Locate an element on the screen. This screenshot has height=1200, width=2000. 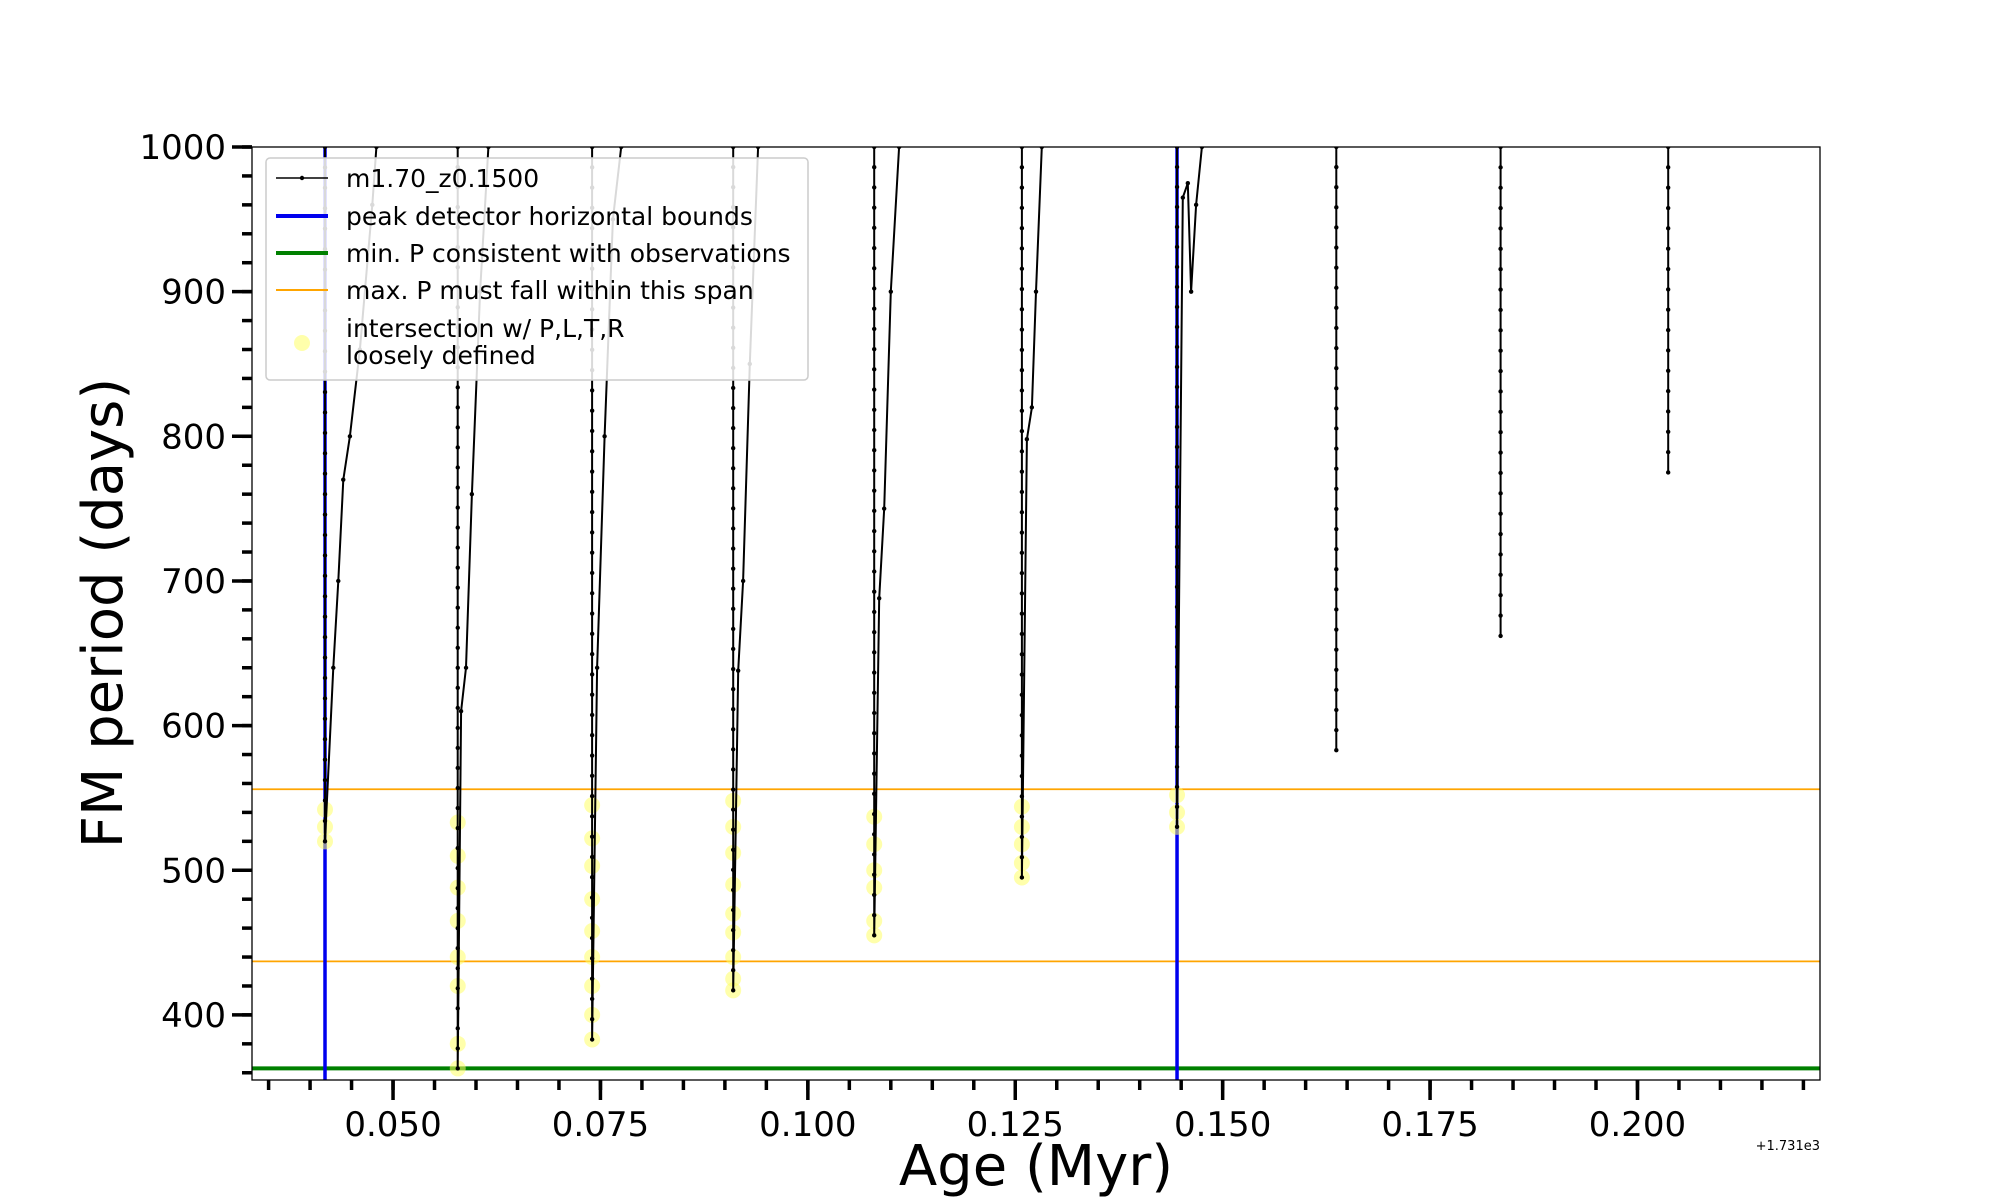
x-tick-label: 0.200 is located at coordinates (1637, 1125).